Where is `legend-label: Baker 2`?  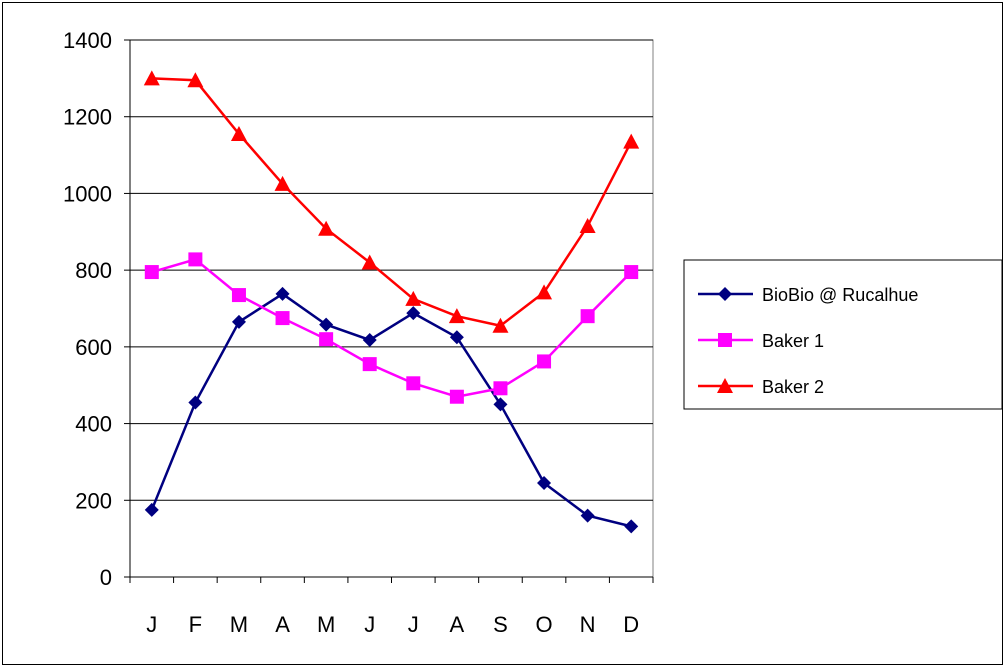 legend-label: Baker 2 is located at coordinates (793, 387).